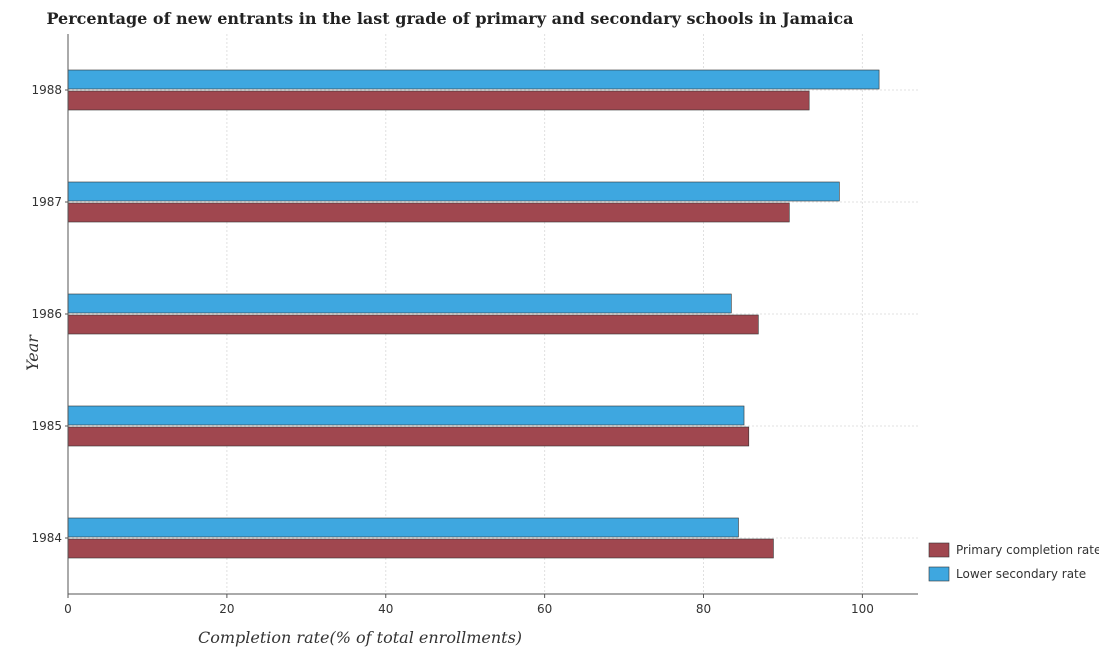  Describe the element at coordinates (413, 324) in the screenshot. I see `bar-primary-completion-1986` at that location.